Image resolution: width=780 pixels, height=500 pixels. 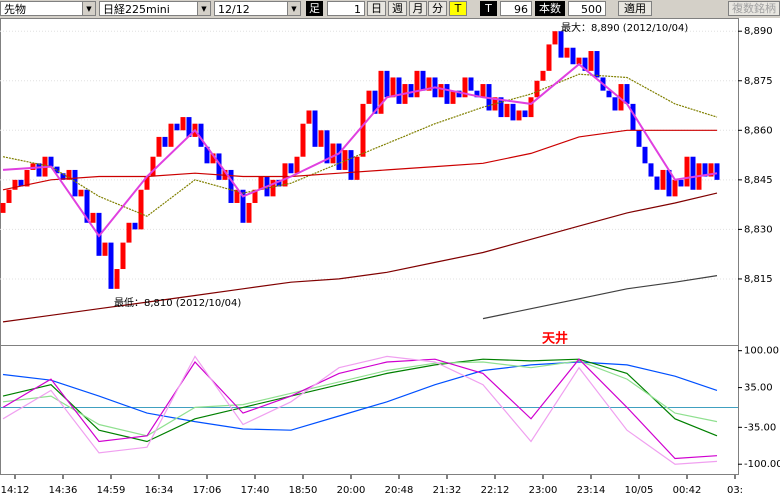 I want to click on y-tick-label: 100.00, so click(x=761, y=351).